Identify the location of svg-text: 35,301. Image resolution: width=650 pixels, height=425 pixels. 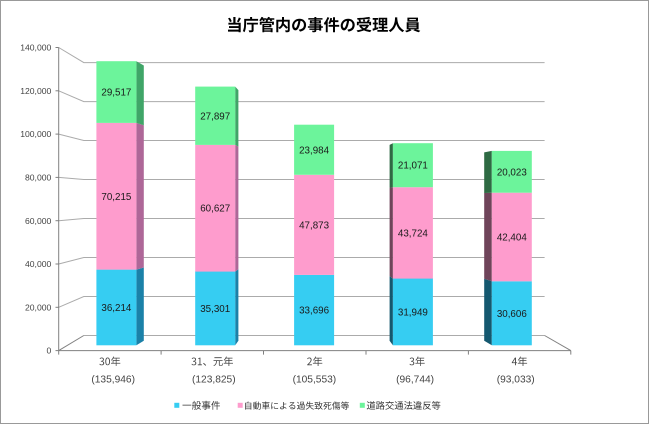
(215, 309).